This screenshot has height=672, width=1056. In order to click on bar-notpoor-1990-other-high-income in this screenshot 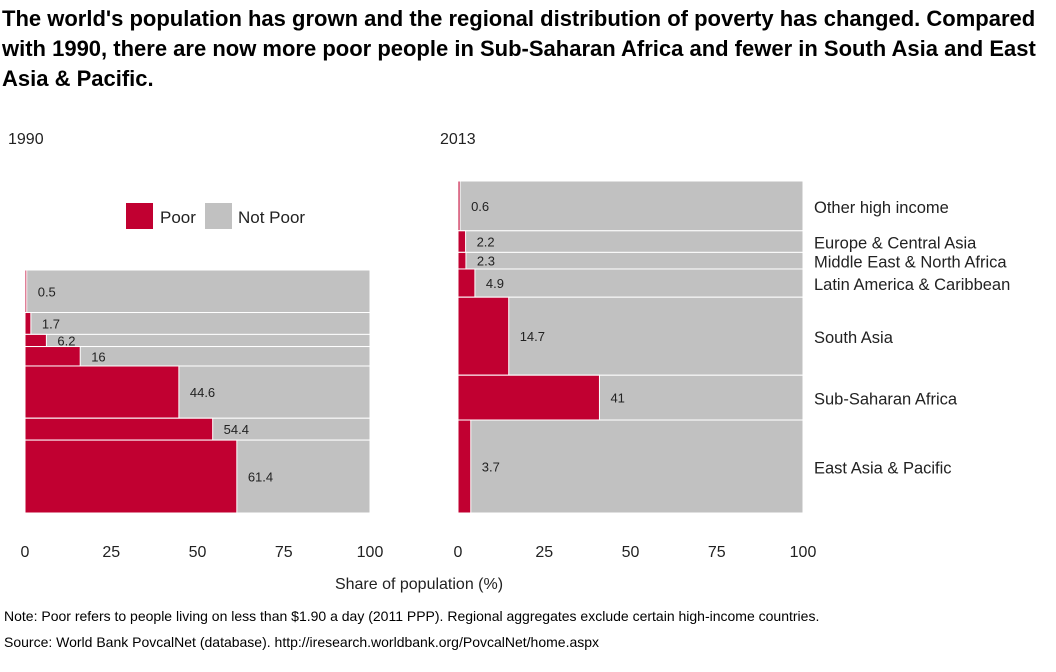, I will do `click(197, 291)`.